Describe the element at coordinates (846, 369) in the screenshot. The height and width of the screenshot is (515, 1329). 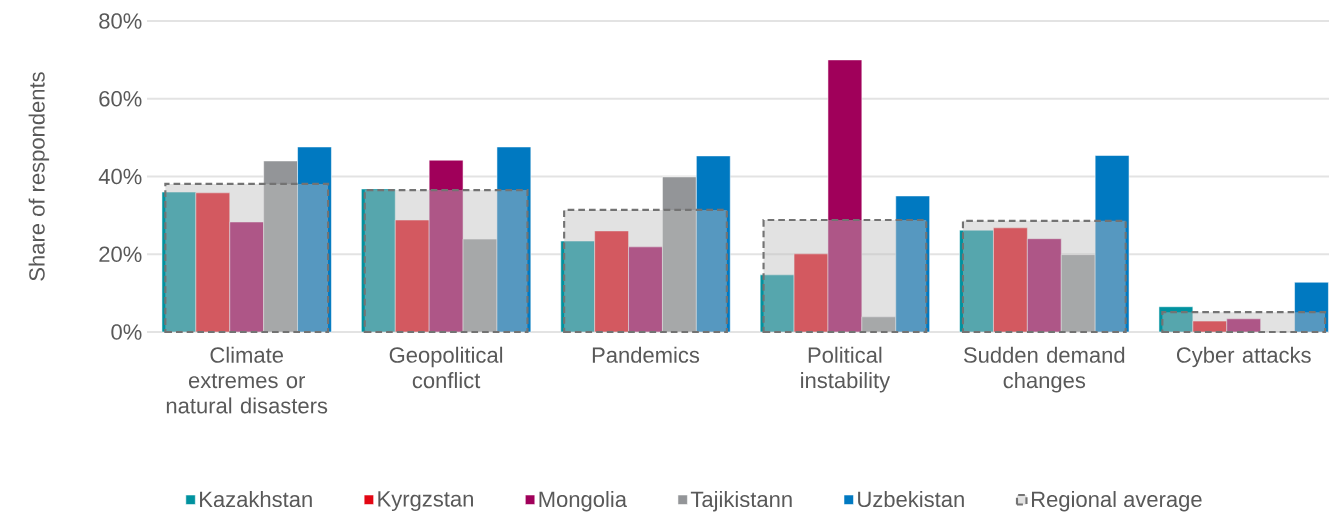
I see `x-tick-label: Political instability` at that location.